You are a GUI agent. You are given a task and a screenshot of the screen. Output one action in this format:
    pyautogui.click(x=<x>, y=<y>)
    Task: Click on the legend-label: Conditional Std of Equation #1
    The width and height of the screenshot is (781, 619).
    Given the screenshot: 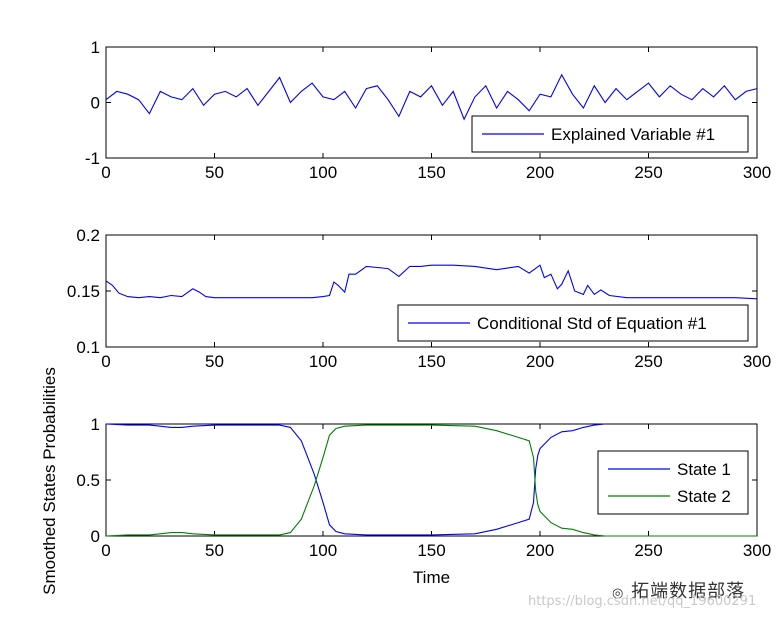 What is the action you would take?
    pyautogui.click(x=592, y=323)
    